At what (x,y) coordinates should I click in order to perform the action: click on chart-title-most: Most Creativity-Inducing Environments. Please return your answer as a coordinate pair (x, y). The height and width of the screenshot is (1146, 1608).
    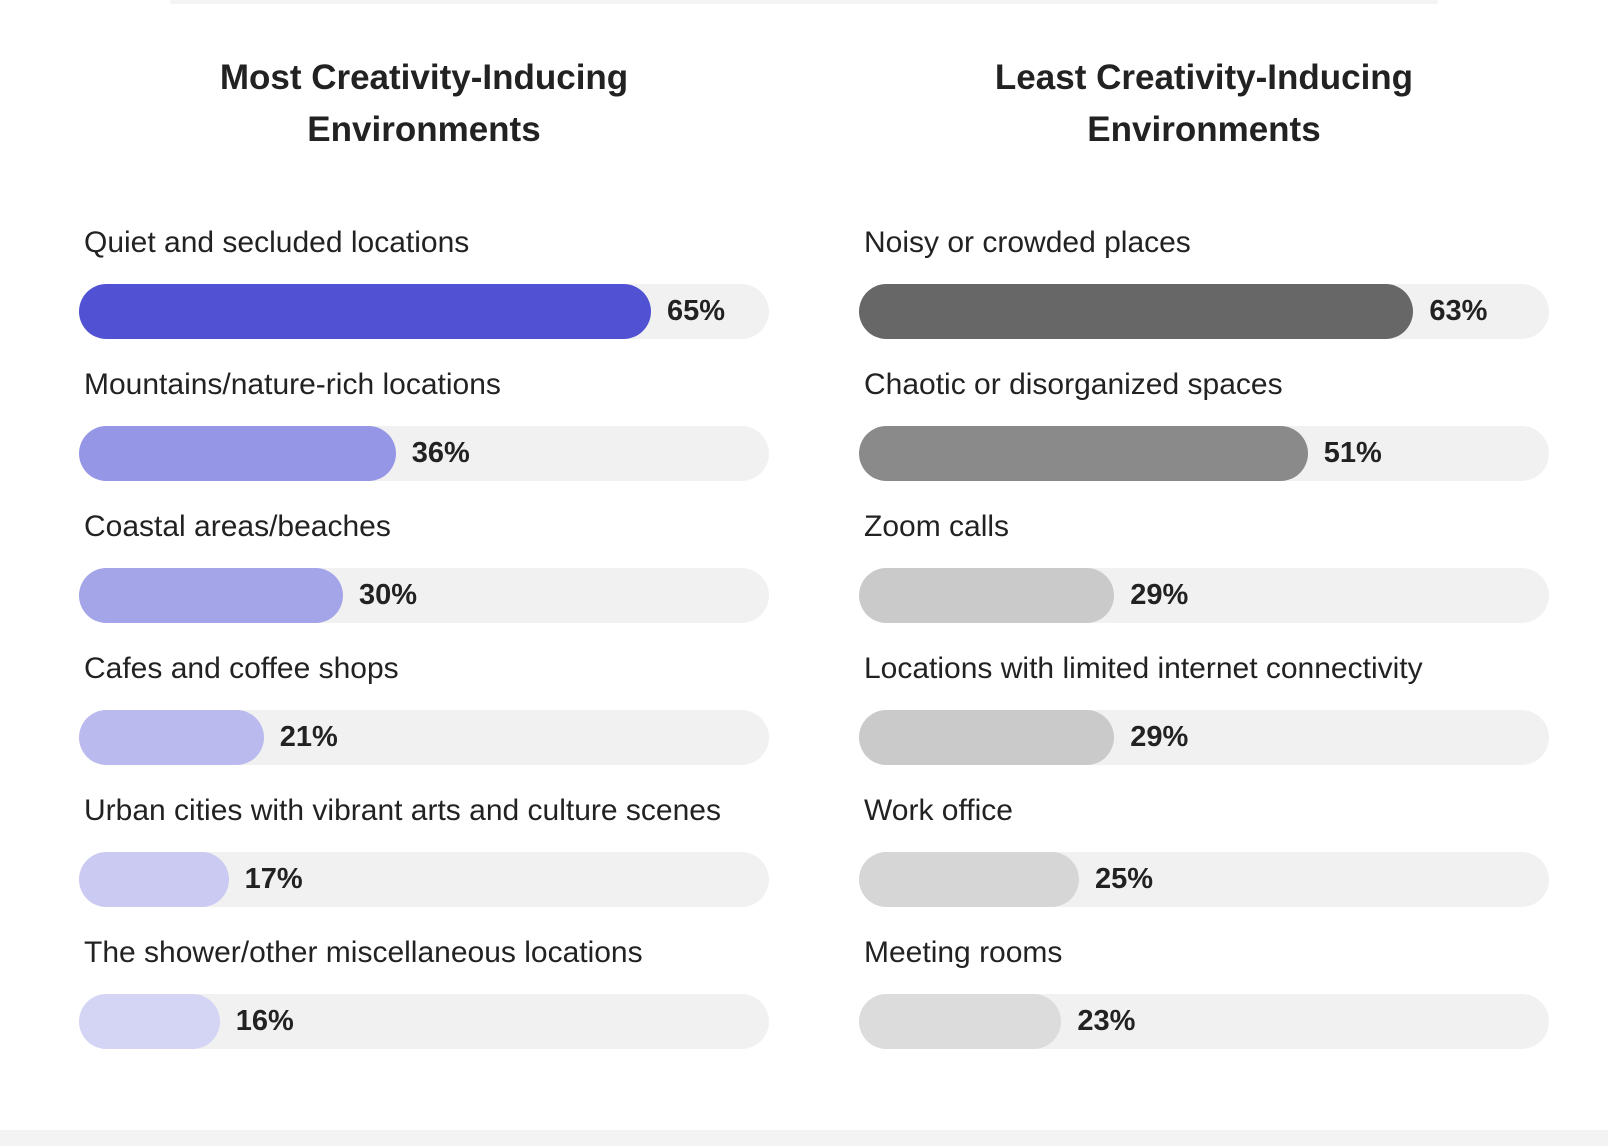
    Looking at the image, I should click on (424, 103).